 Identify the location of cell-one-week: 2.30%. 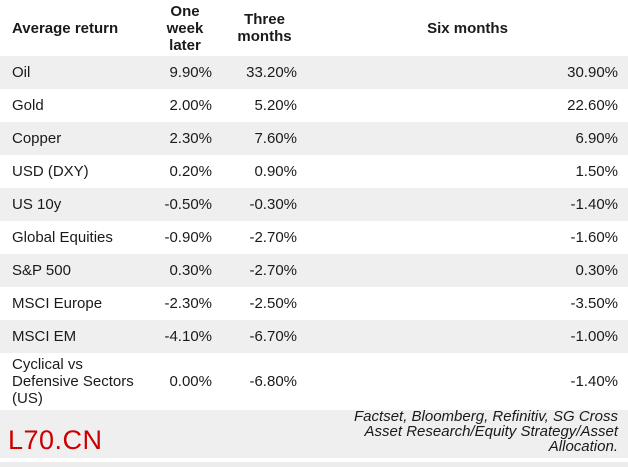
(190, 138).